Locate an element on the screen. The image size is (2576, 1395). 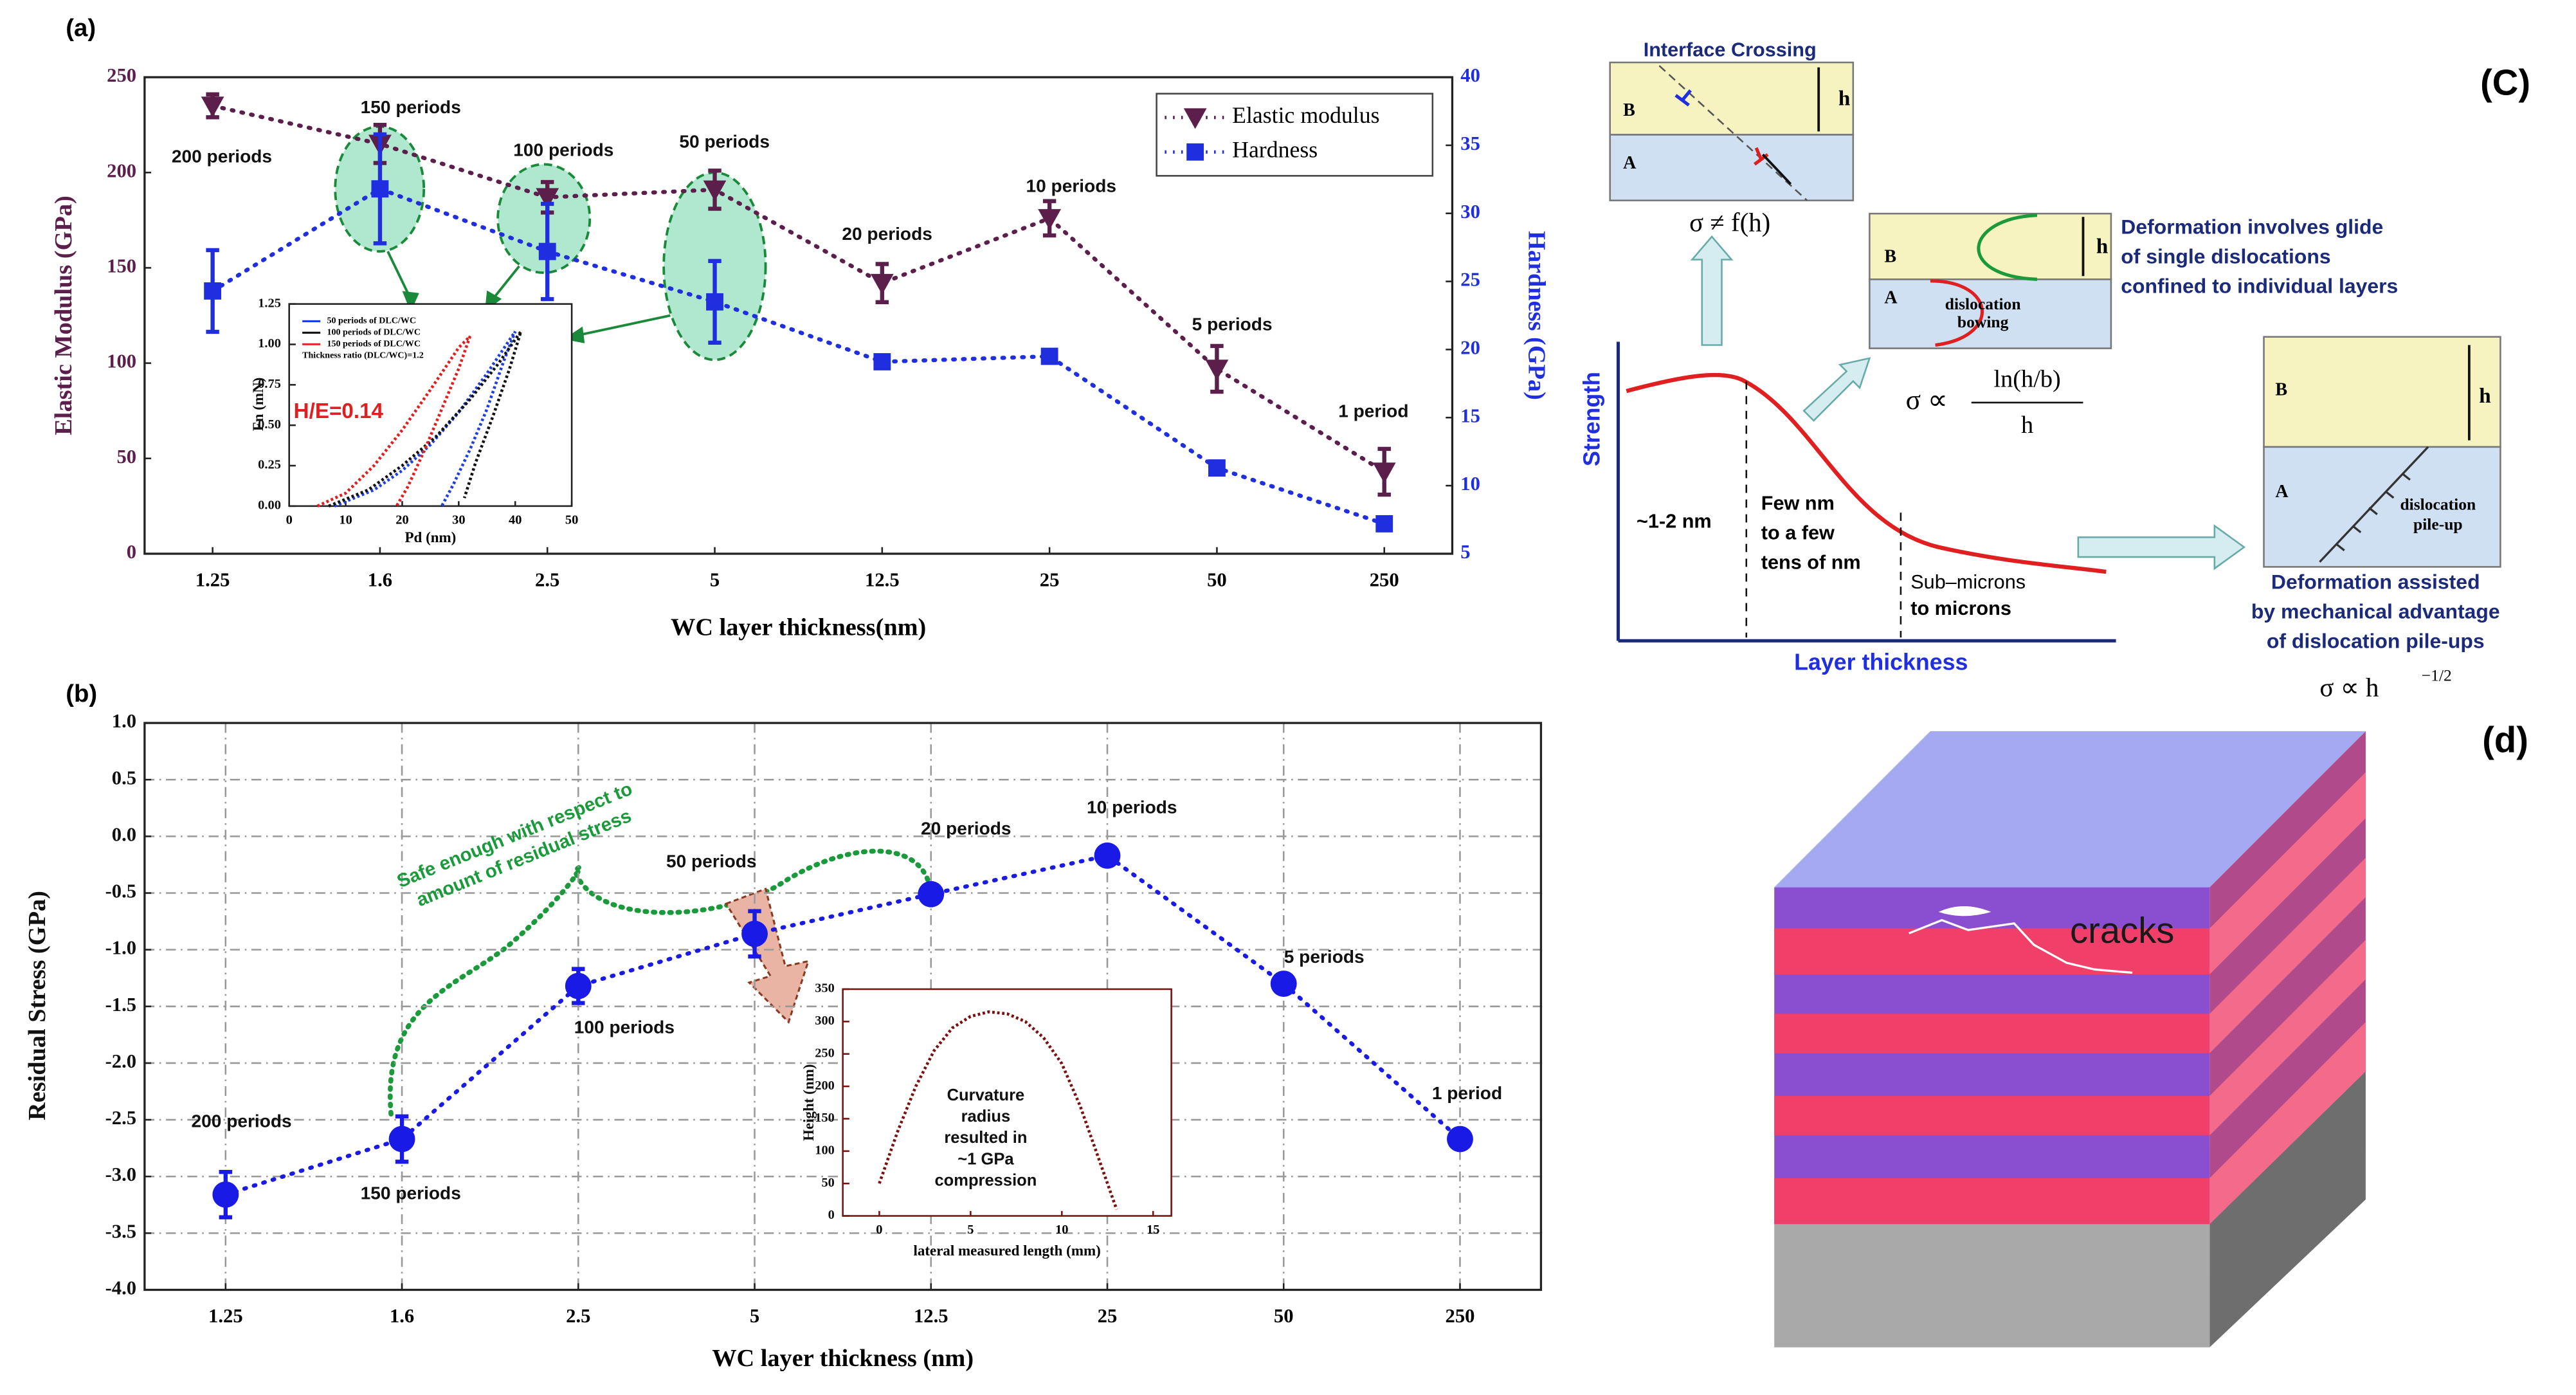
y-tick-label: 1.0 is located at coordinates (124, 721).